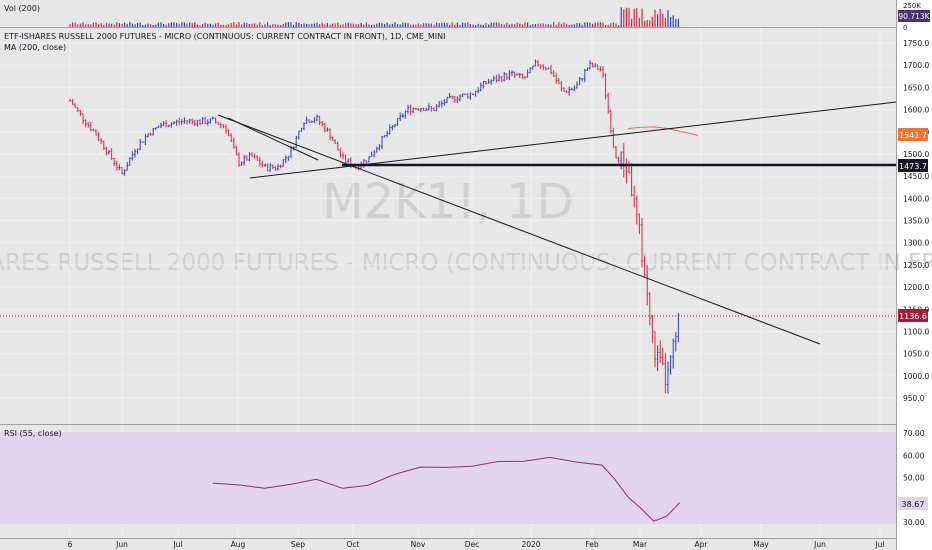  I want to click on price-tick-label: 1600.0, so click(916, 110).